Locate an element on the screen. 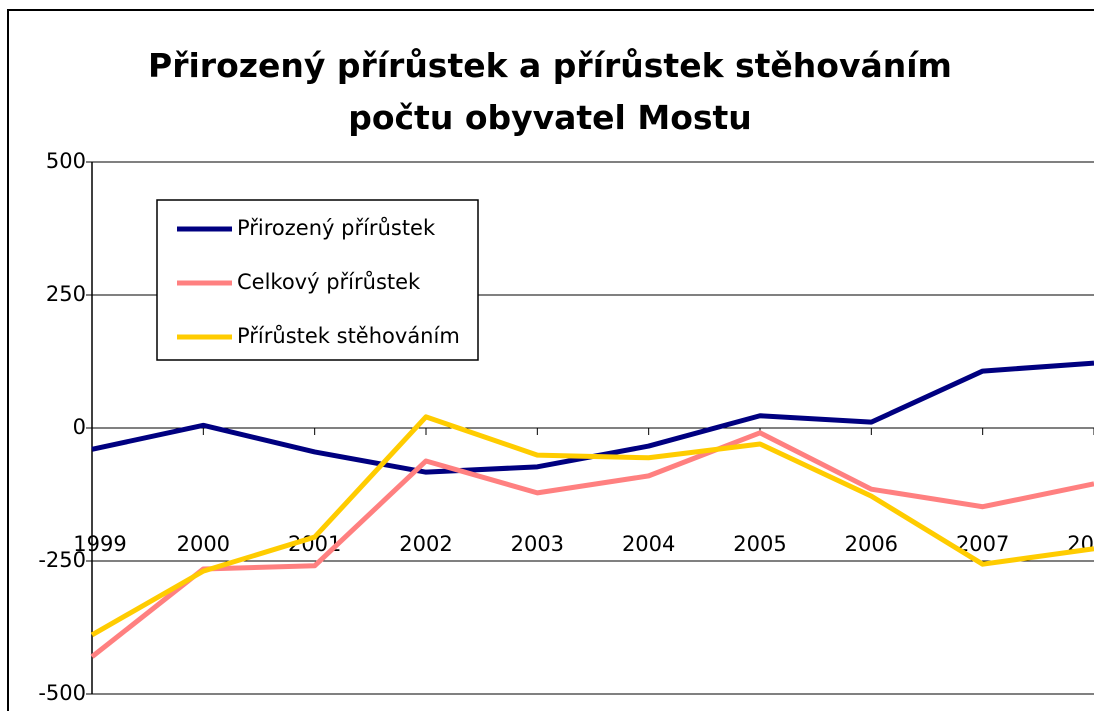 The image size is (1094, 711). legend-label: Přirozený přírůstek is located at coordinates (336, 228).